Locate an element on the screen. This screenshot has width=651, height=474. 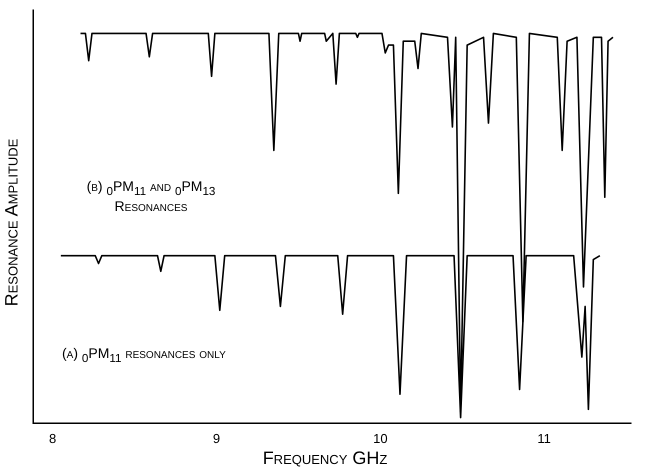
annotation: (a) $_{0}$PM$_{11}$ resonances only is located at coordinates (144, 355).